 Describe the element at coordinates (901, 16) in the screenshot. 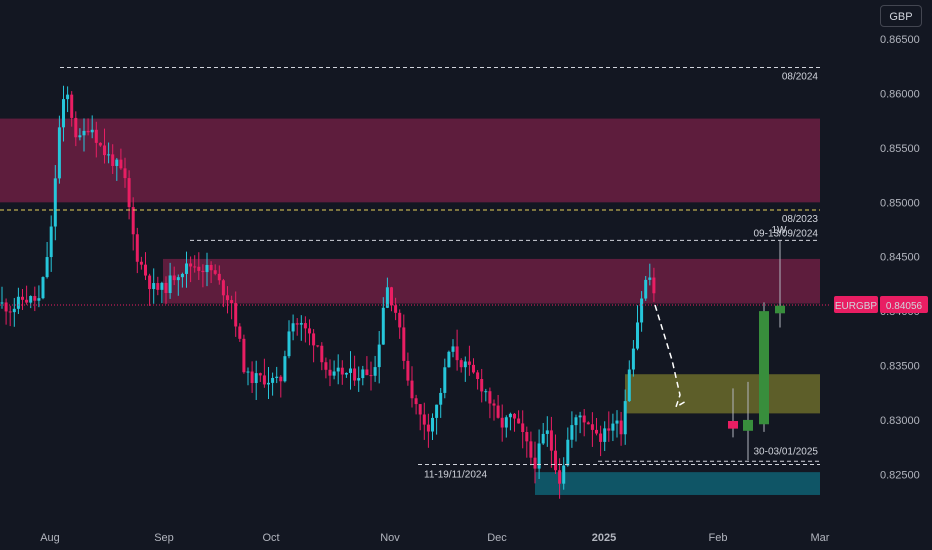

I see `currency-button: GBP` at that location.